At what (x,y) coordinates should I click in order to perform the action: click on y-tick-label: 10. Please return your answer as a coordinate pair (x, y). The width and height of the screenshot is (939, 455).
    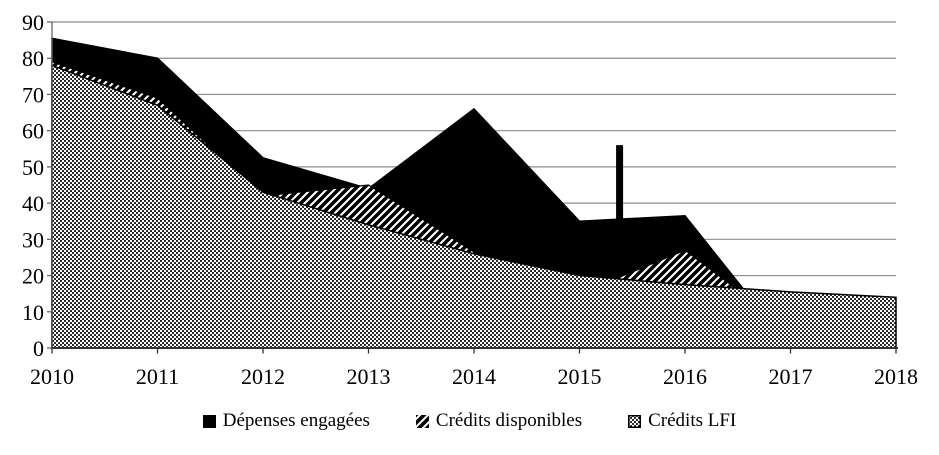
    Looking at the image, I should click on (33, 312).